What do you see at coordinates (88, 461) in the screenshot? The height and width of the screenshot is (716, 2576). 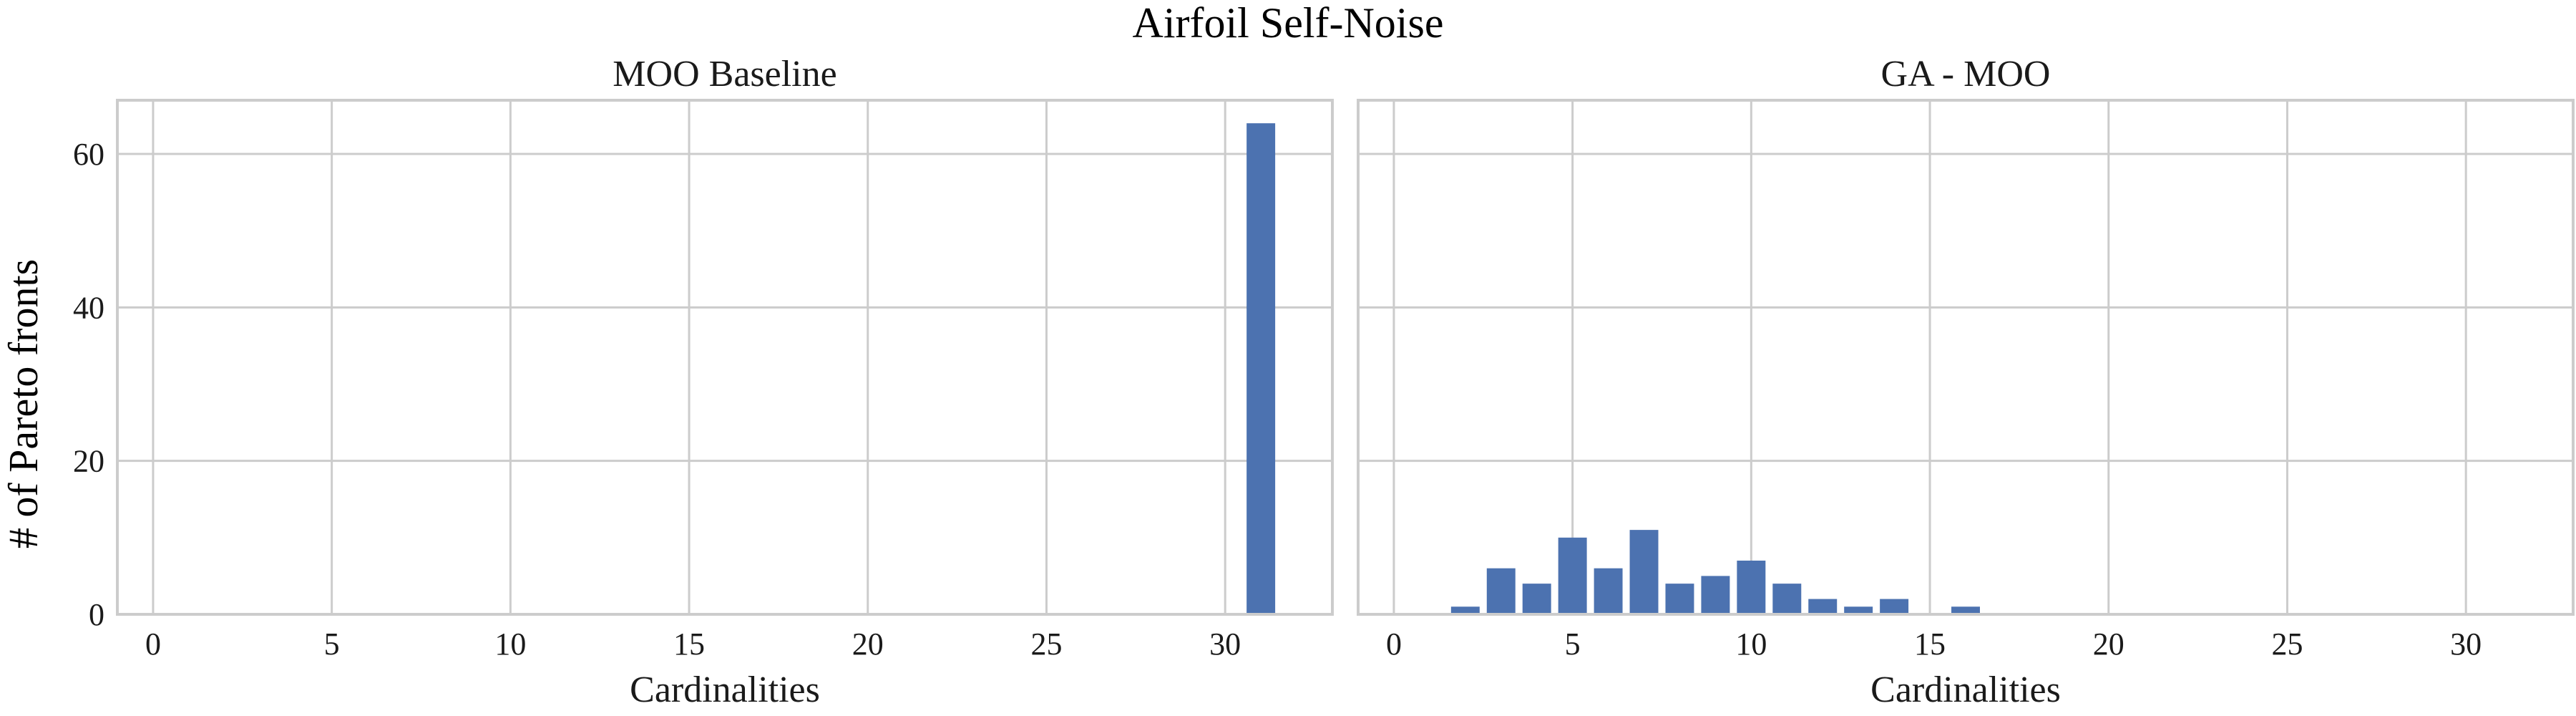 I see `moo-baseline-ytick-label: 20` at bounding box center [88, 461].